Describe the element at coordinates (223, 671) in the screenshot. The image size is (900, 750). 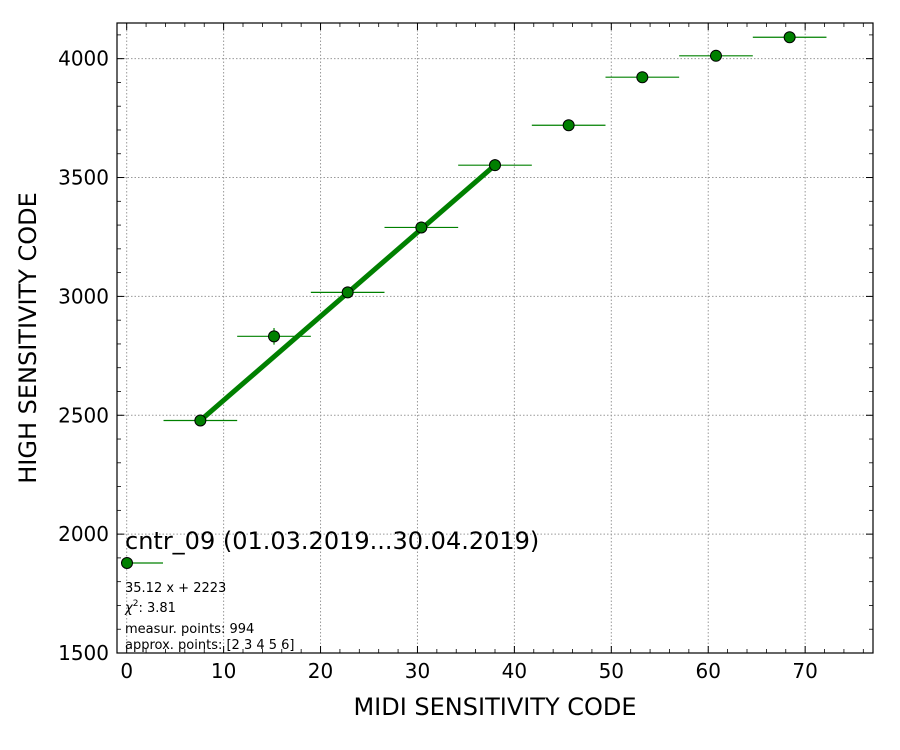
I see `x-tick-label: 10` at that location.